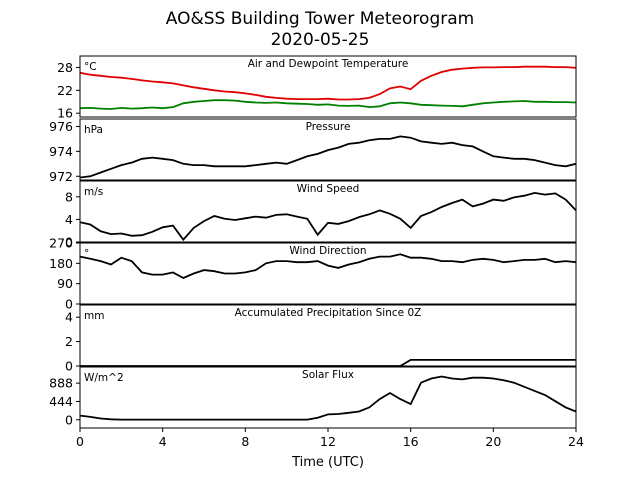 The width and height of the screenshot is (640, 480). Describe the element at coordinates (328, 441) in the screenshot. I see `xtick-label-3: 12` at that location.